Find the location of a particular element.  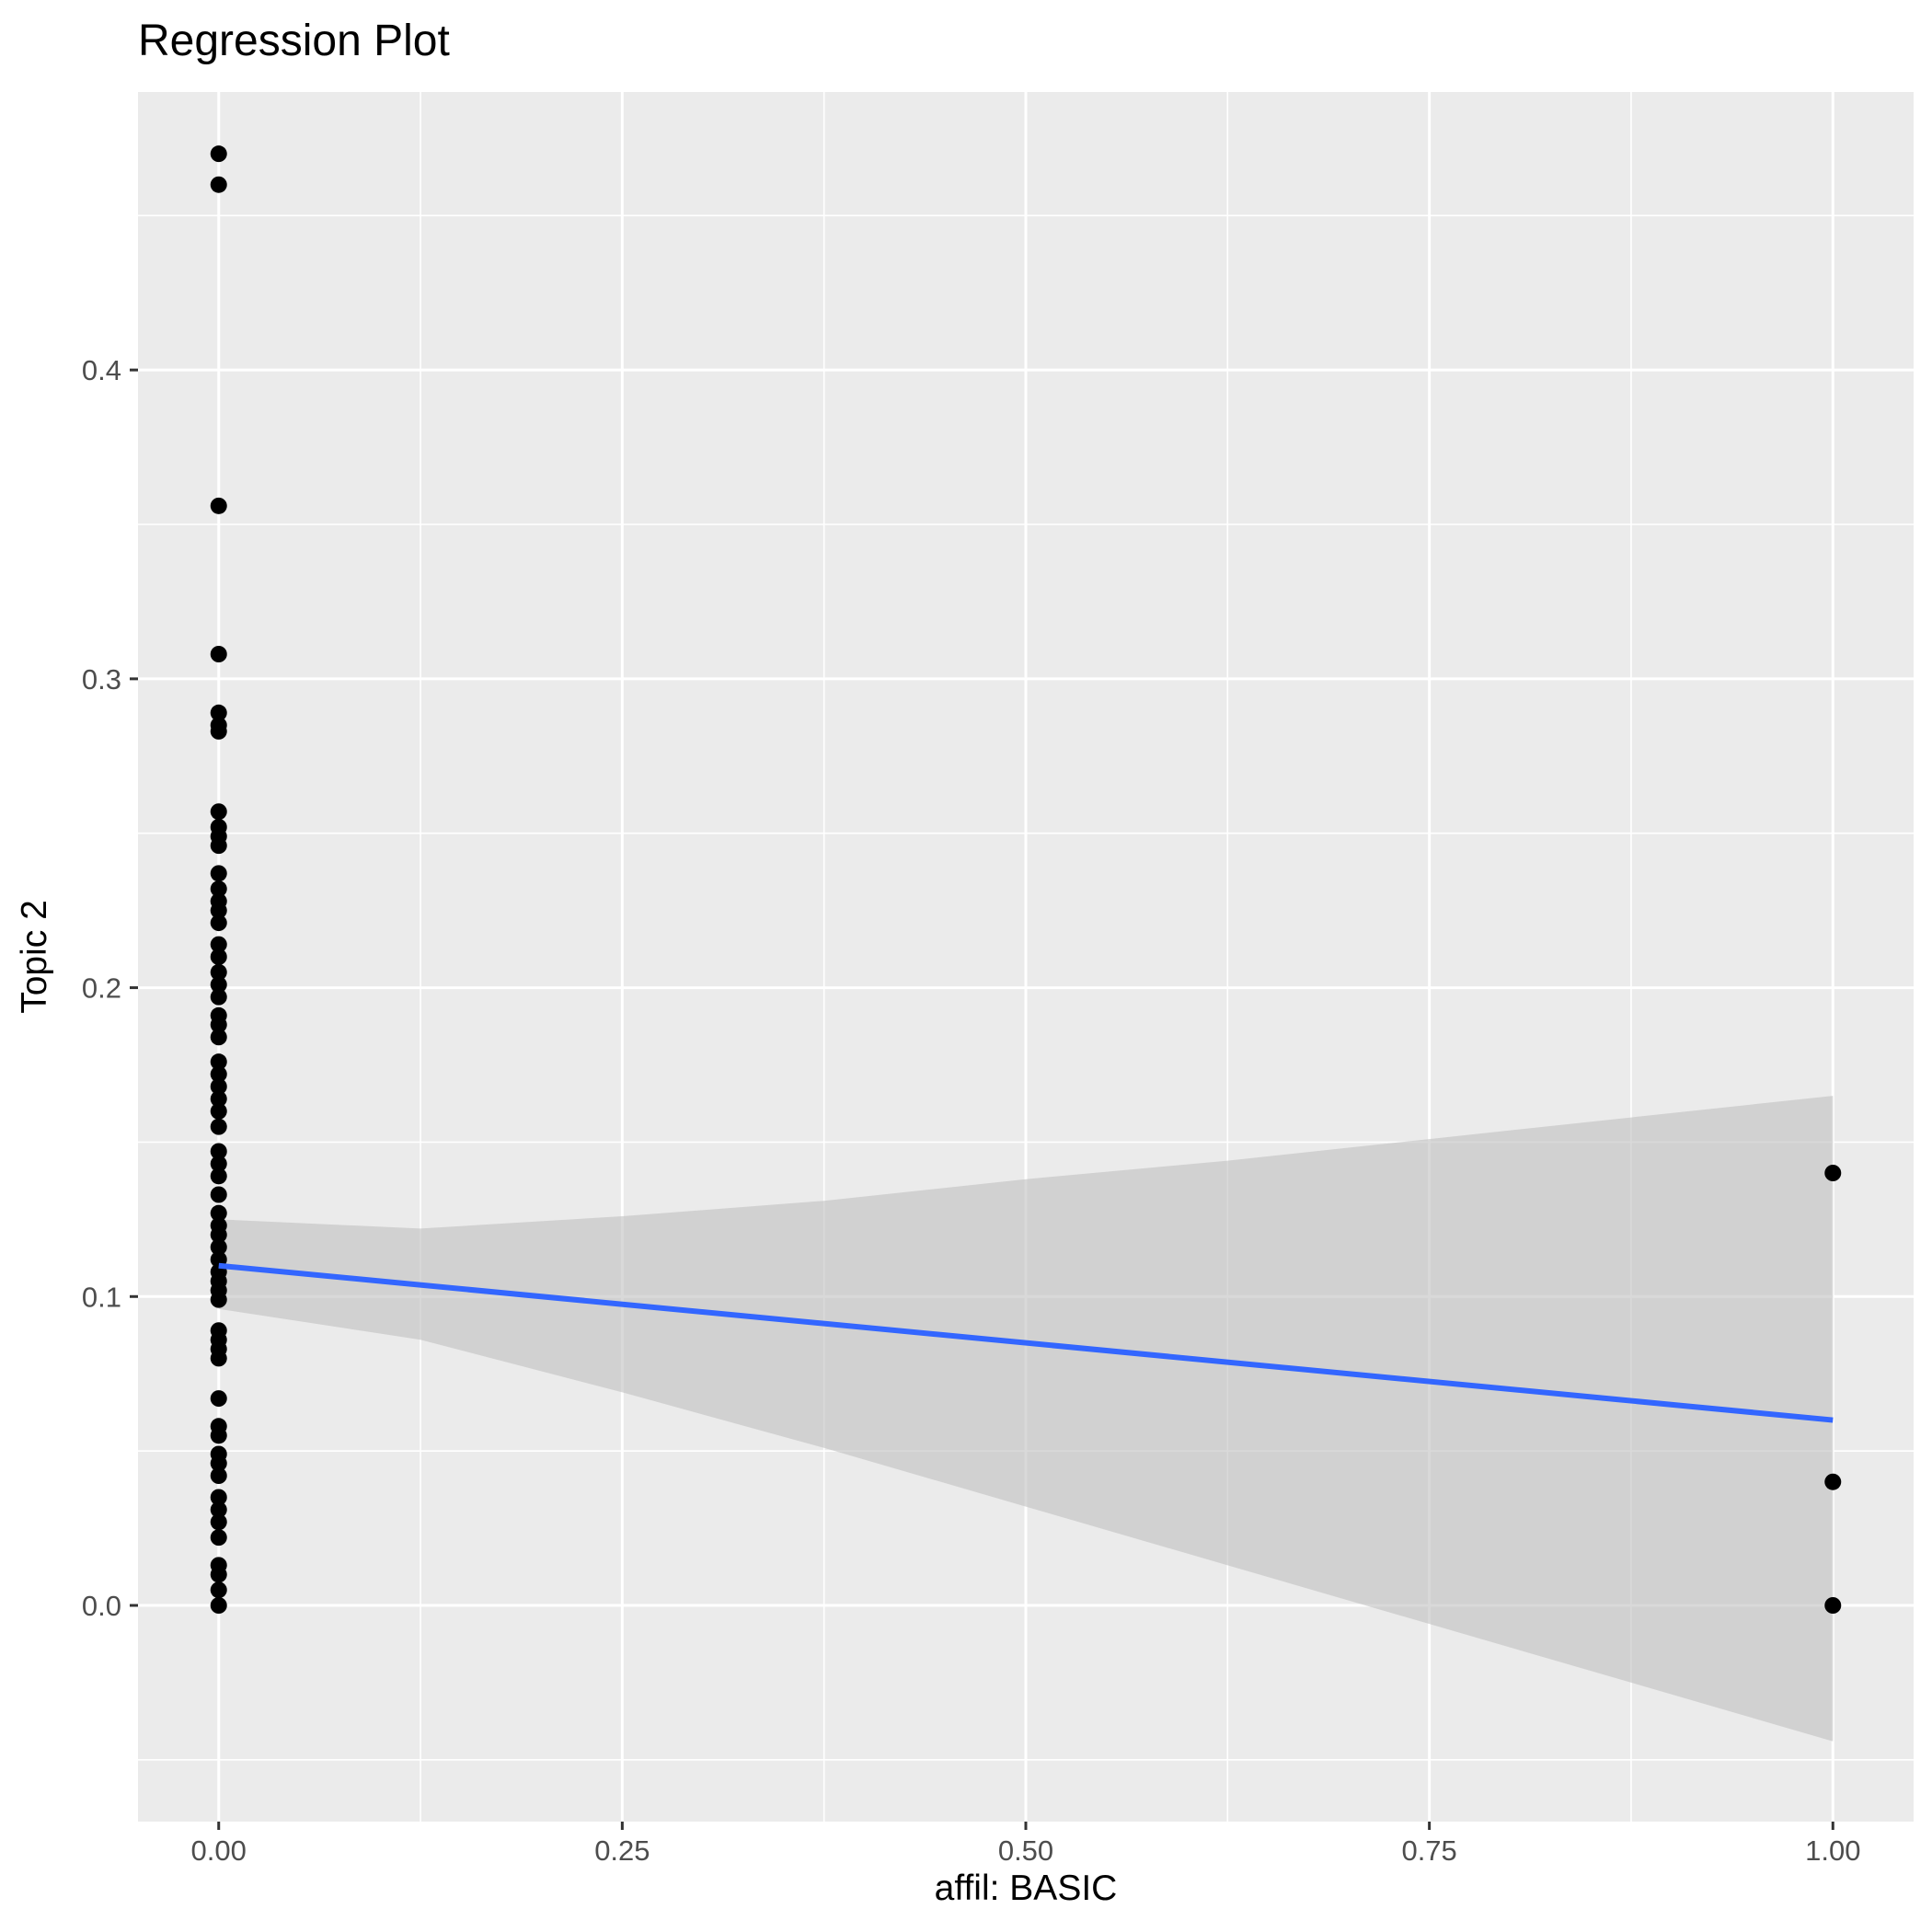

x-tick-label: 0.50 is located at coordinates (1025, 1850).